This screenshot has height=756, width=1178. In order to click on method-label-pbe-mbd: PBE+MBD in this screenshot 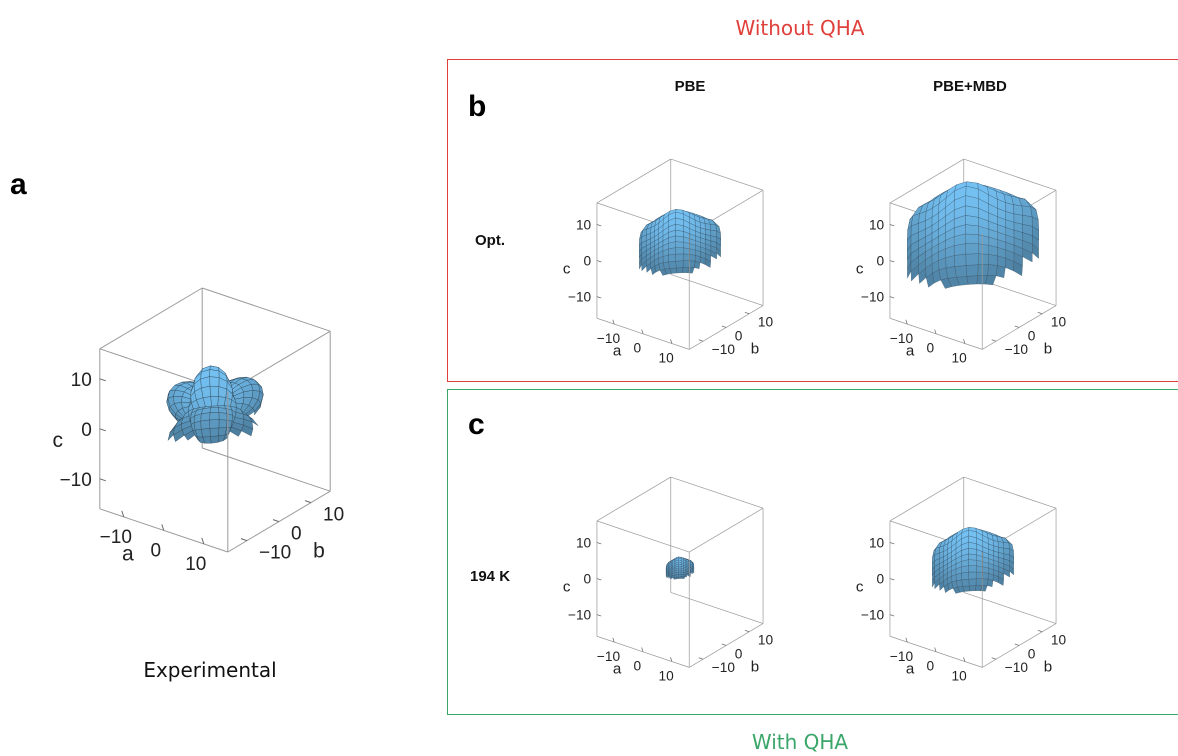, I will do `click(970, 86)`.